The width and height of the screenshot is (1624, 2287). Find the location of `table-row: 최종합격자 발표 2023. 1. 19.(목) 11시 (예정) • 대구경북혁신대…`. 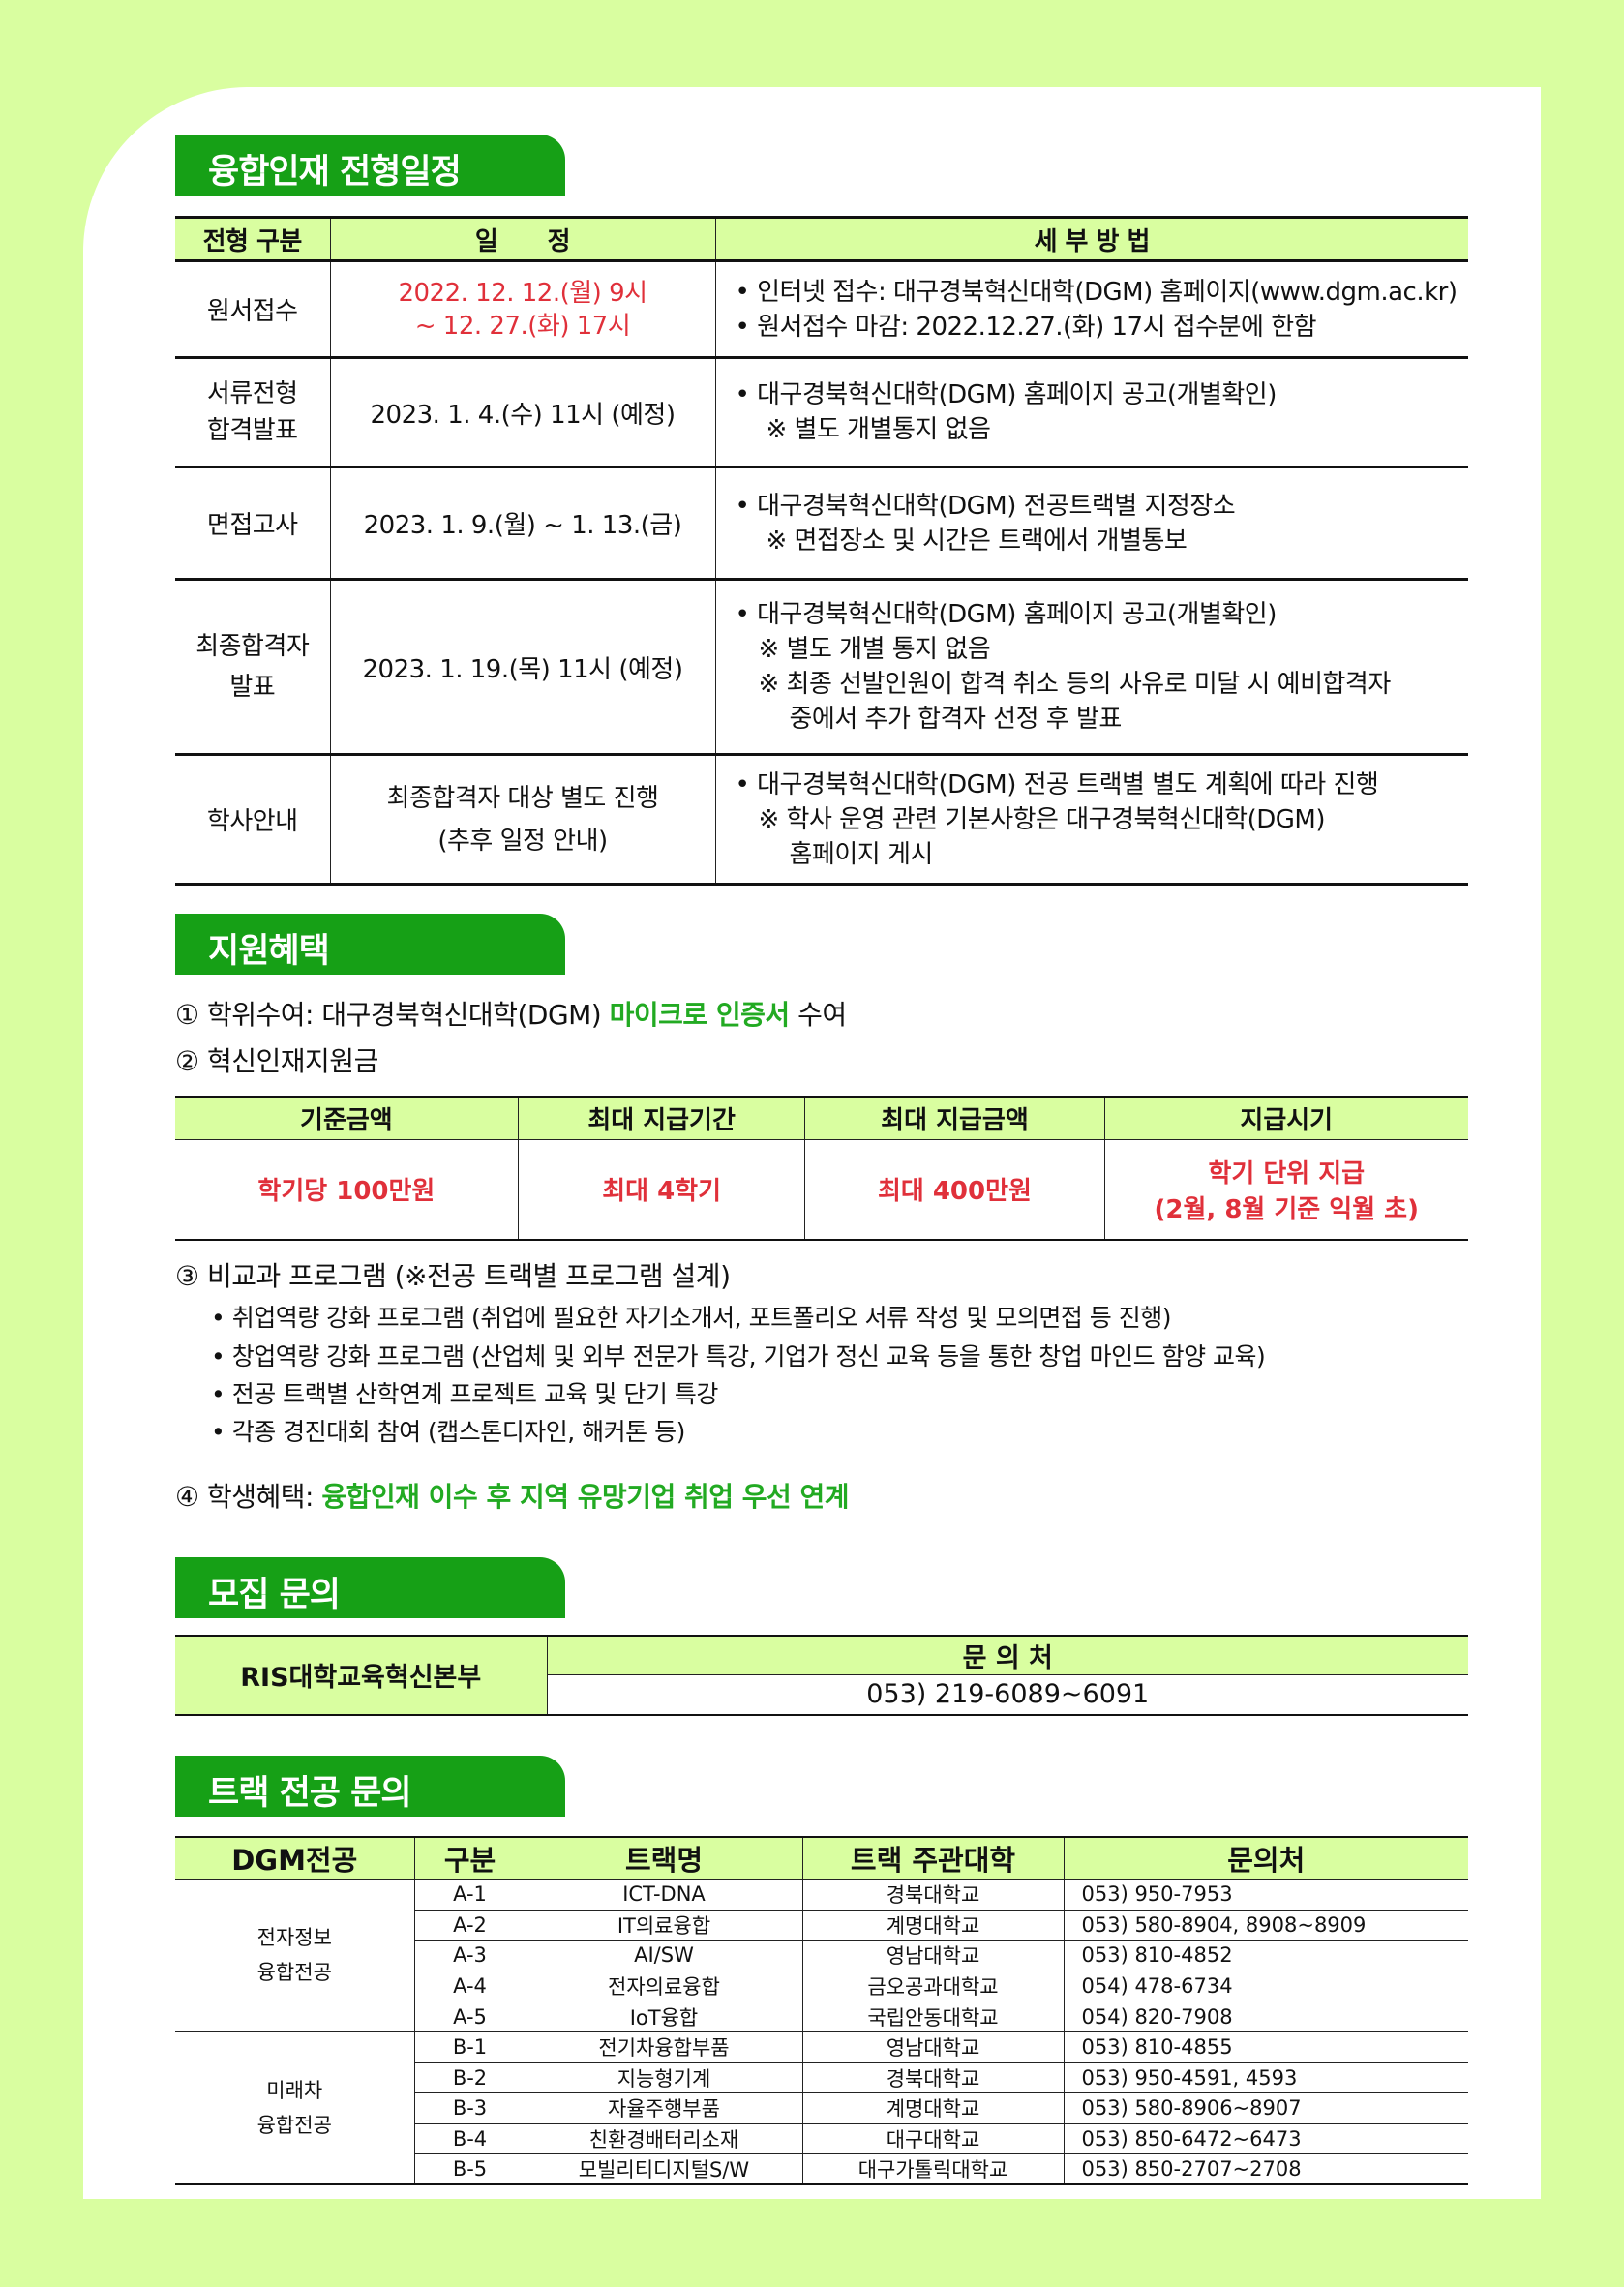

table-row: 최종합격자 발표 2023. 1. 19.(목) 11시 (예정) • 대구경북혁신대… is located at coordinates (822, 667).